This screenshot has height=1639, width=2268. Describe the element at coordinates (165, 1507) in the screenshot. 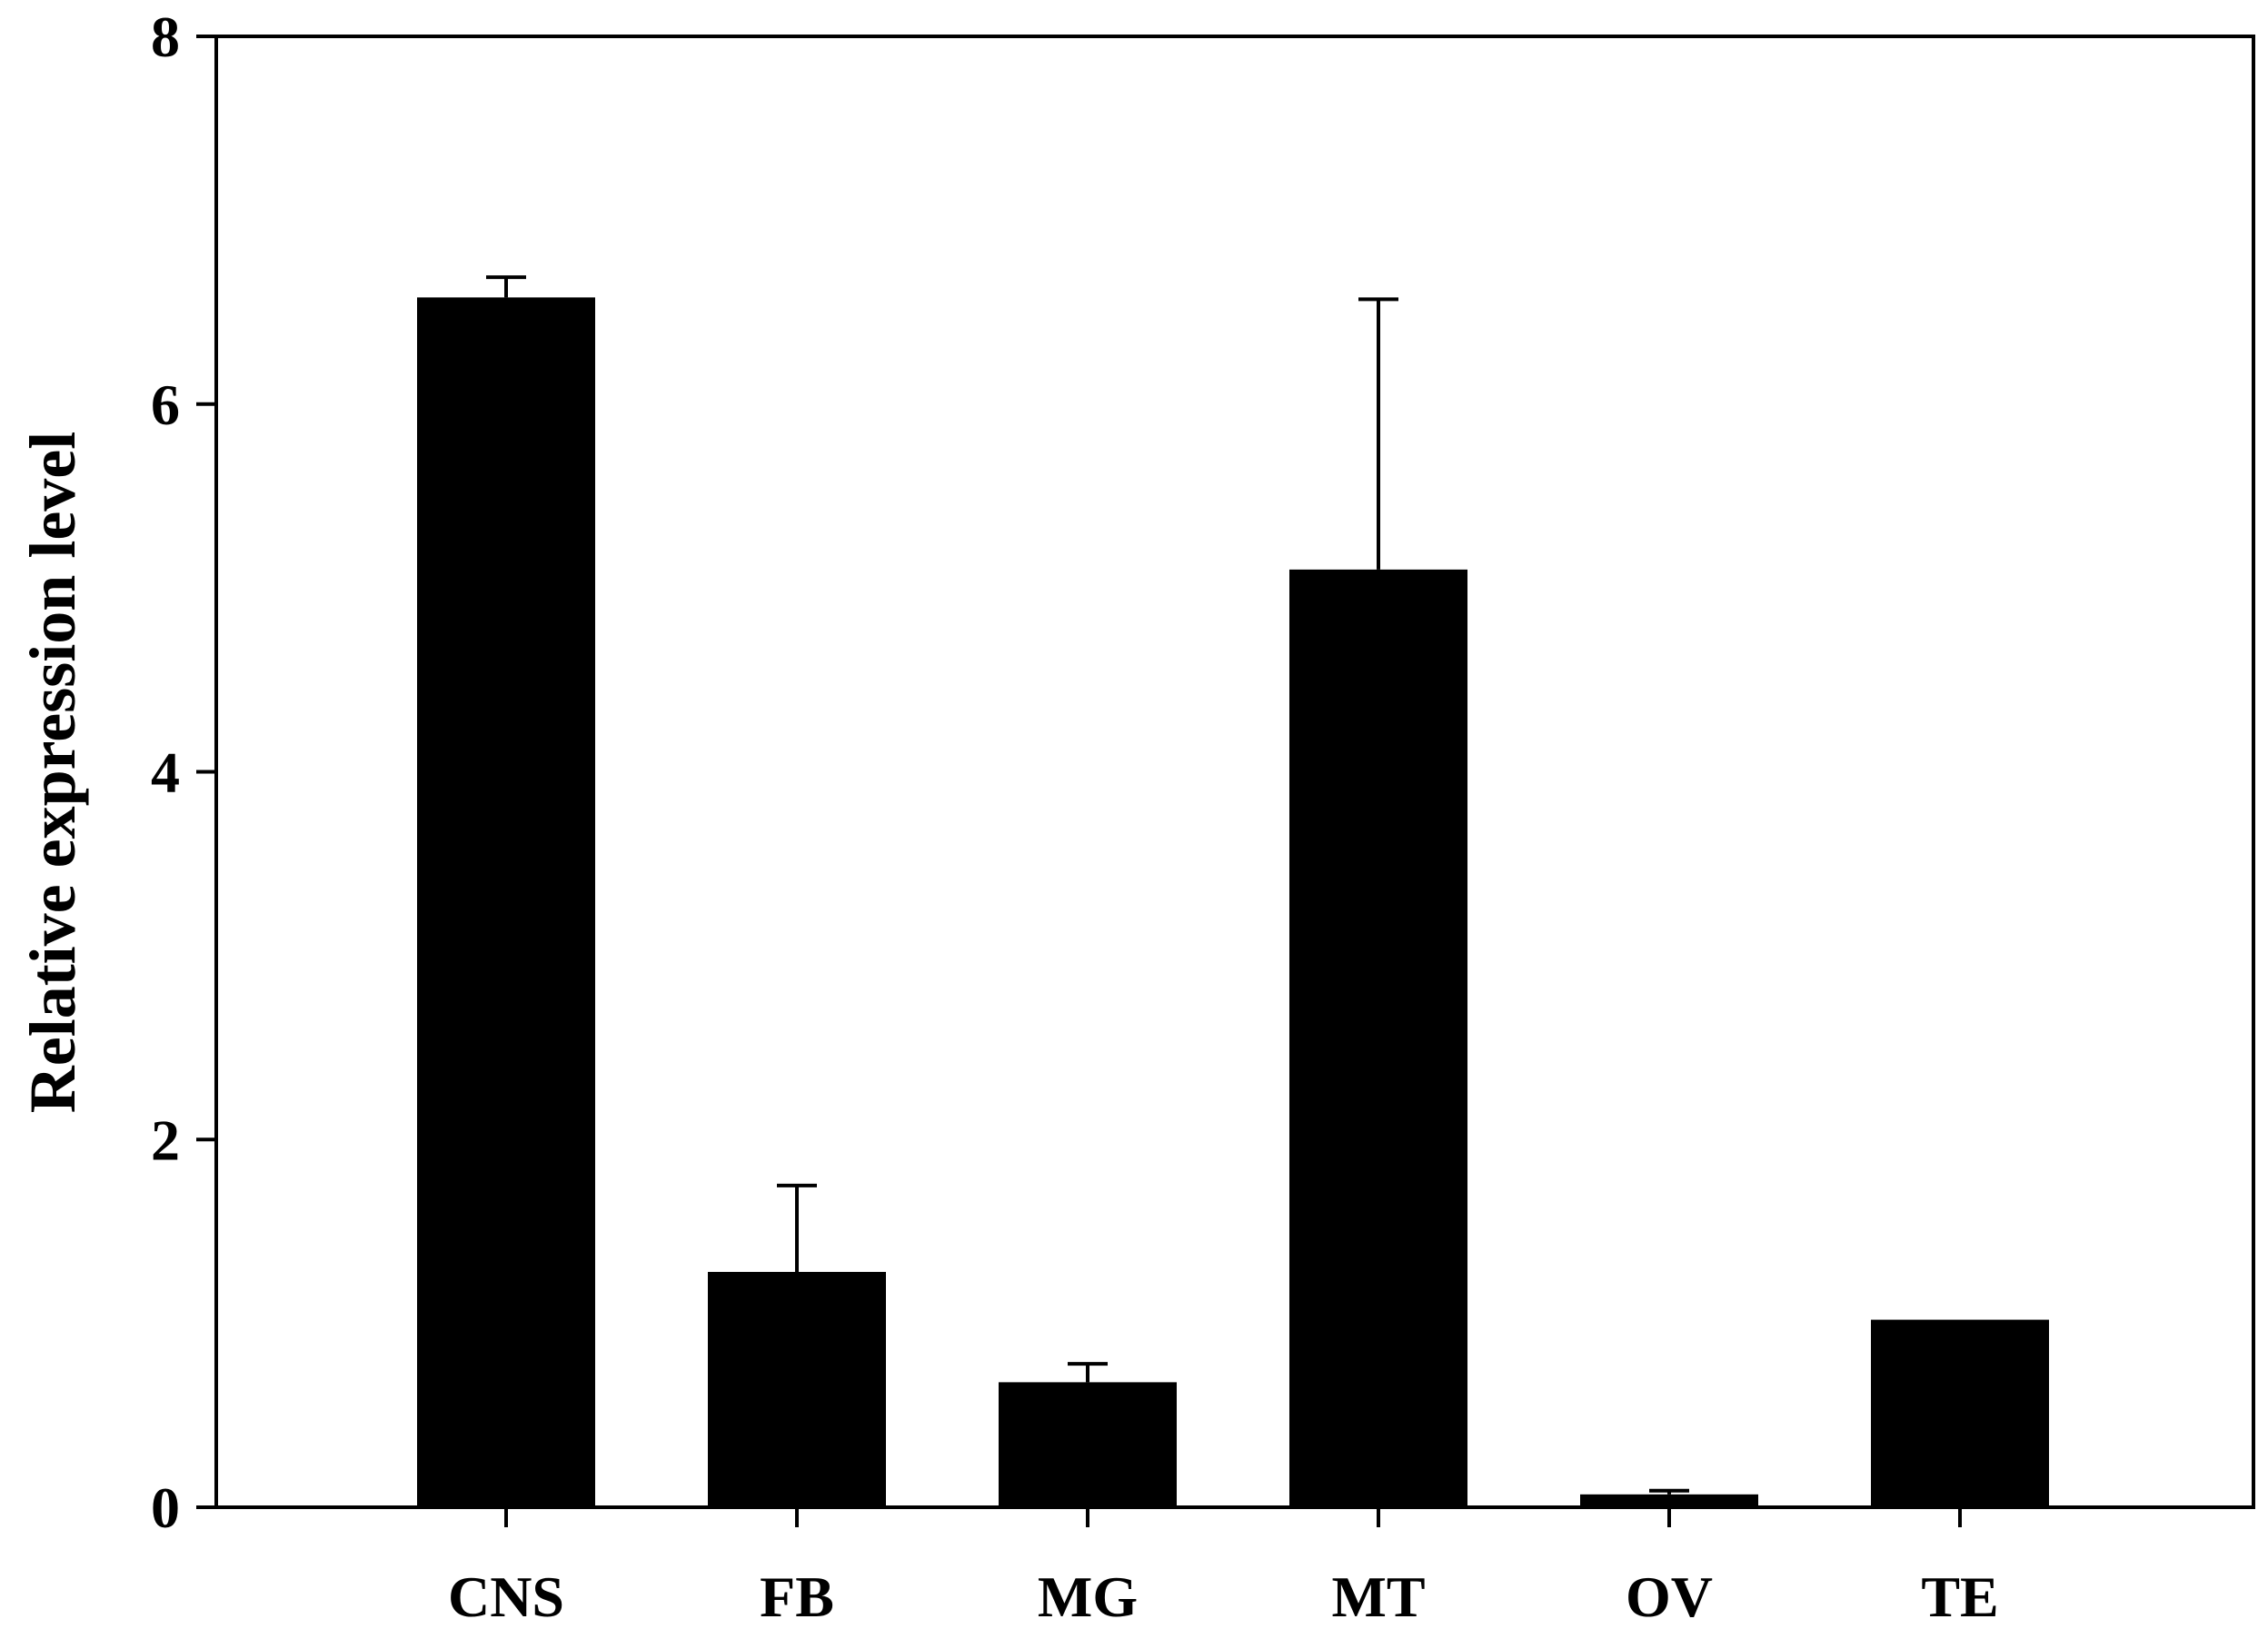

I see `y-tick-label-0: 0` at that location.